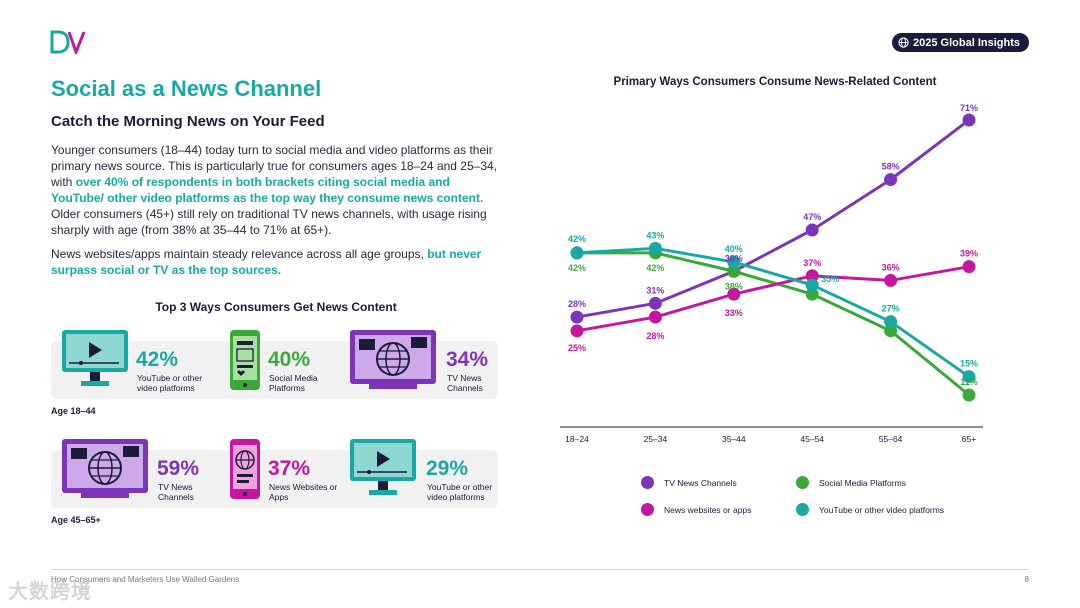 The height and width of the screenshot is (608, 1080). What do you see at coordinates (969, 108) in the screenshot?
I see `data-label: 71%` at bounding box center [969, 108].